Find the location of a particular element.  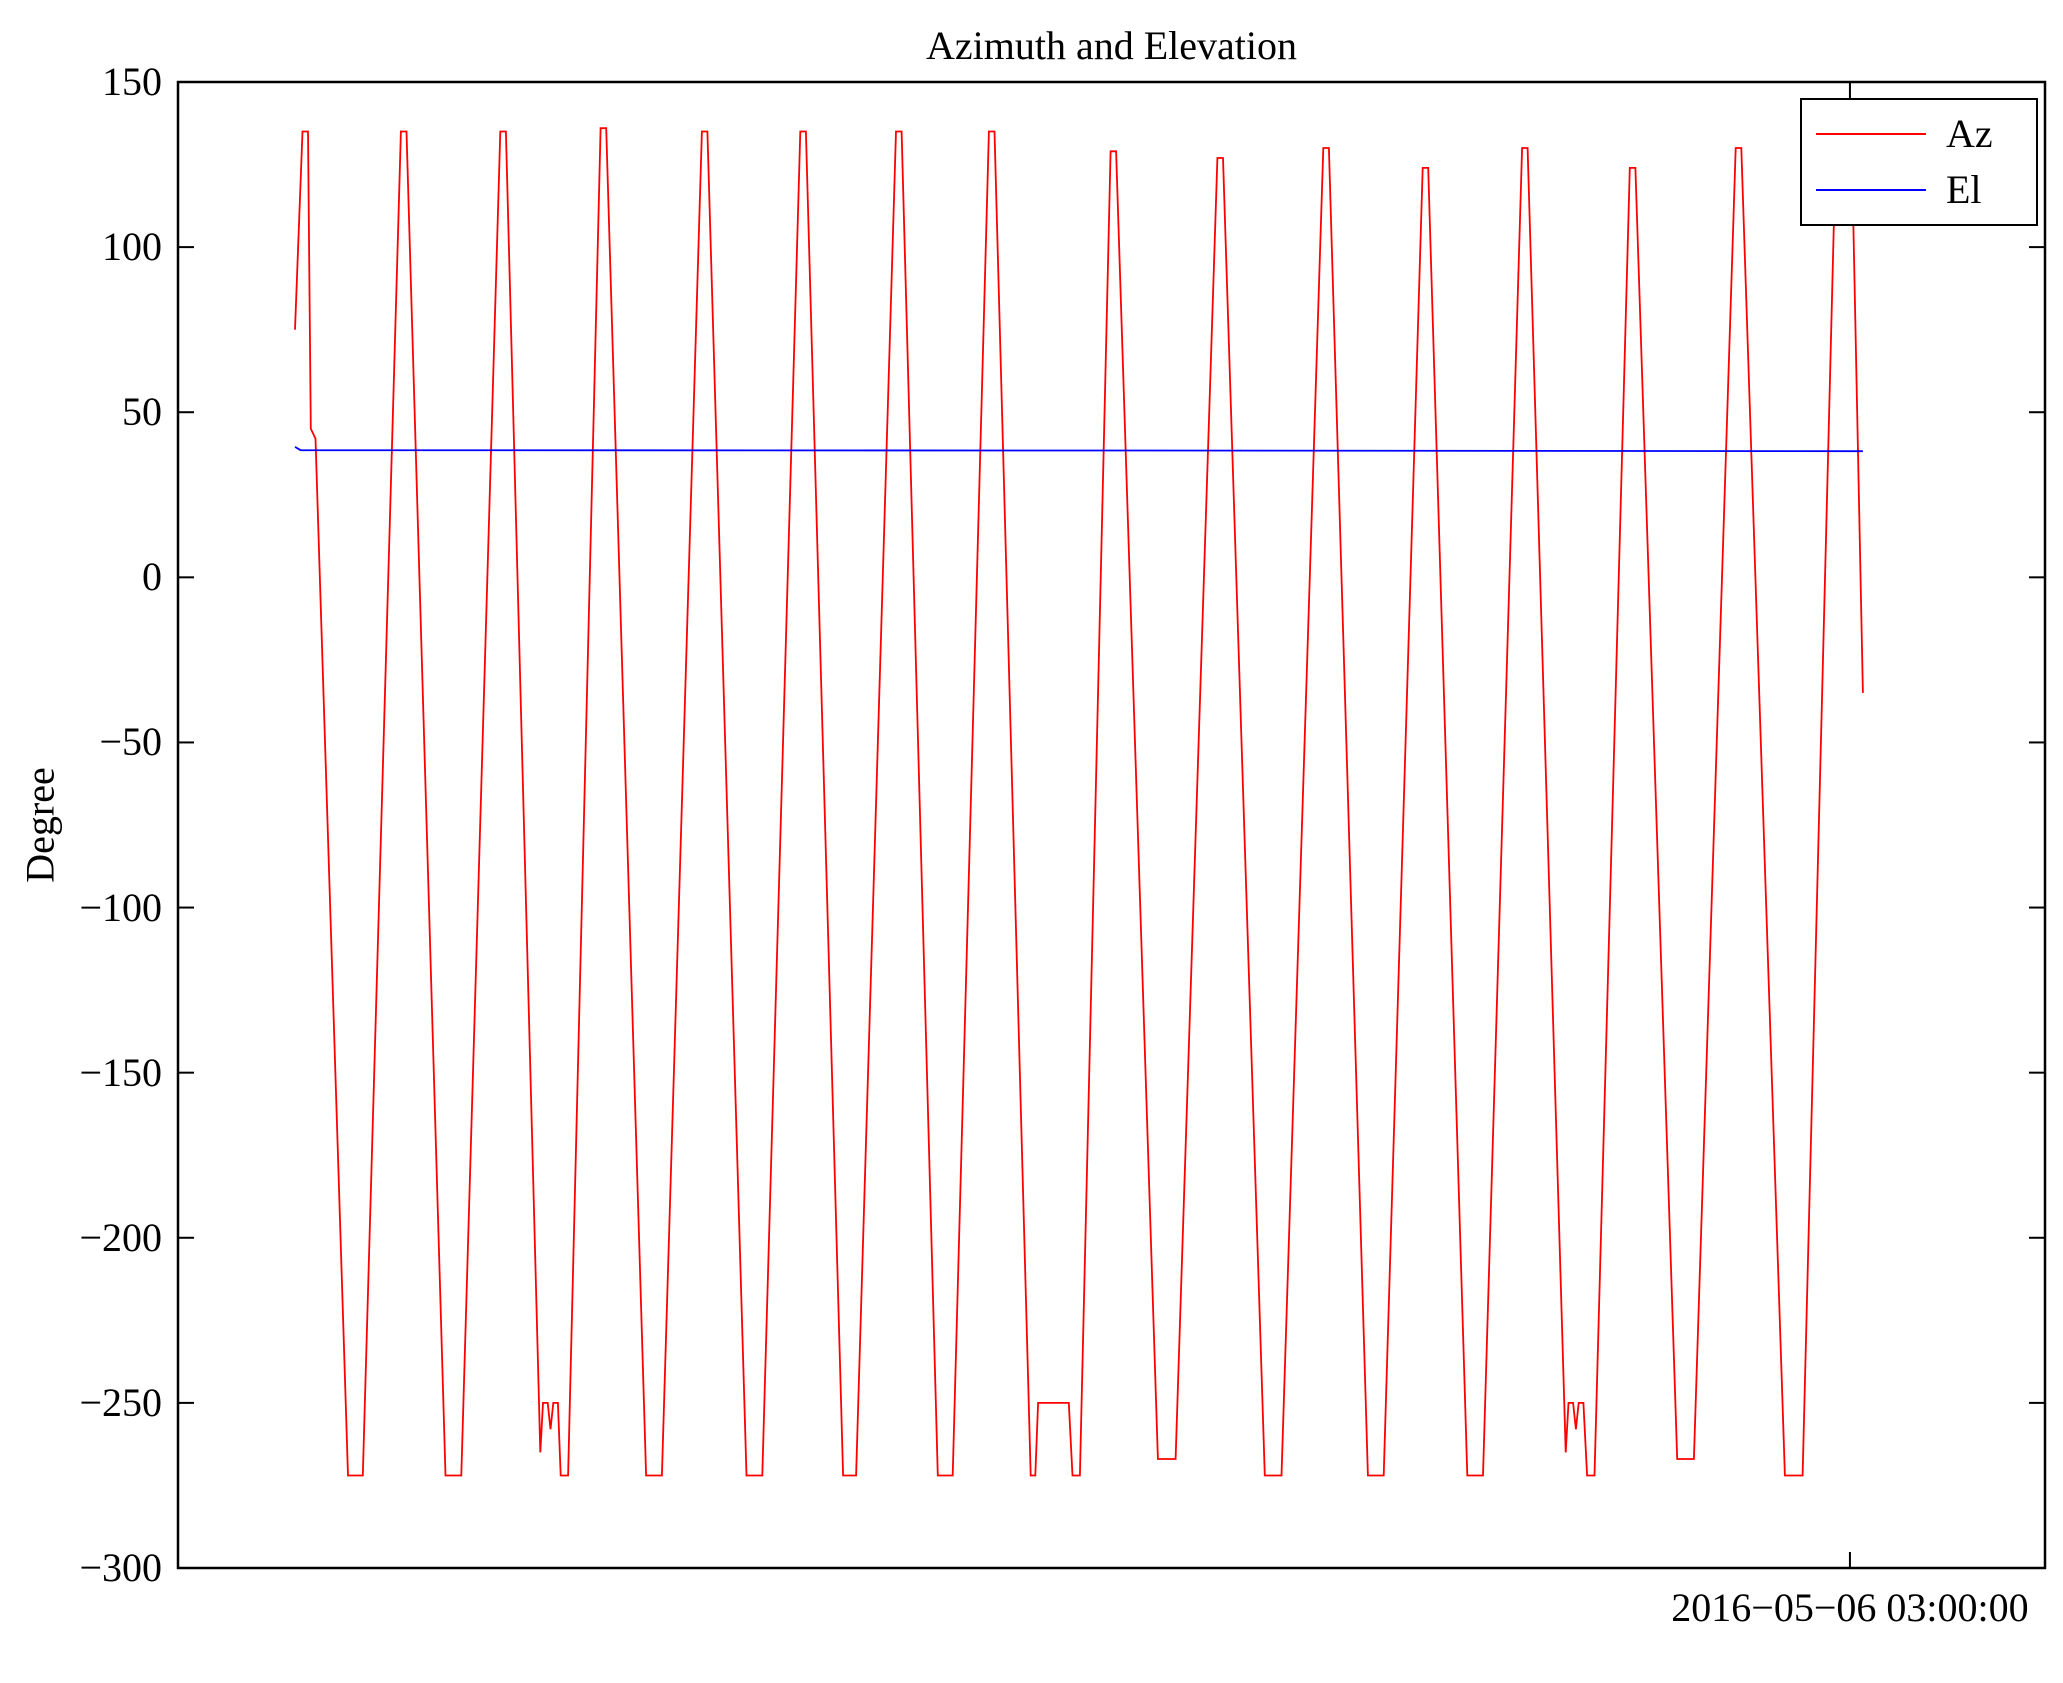

legend-entry-az: Az is located at coordinates (1919, 134).